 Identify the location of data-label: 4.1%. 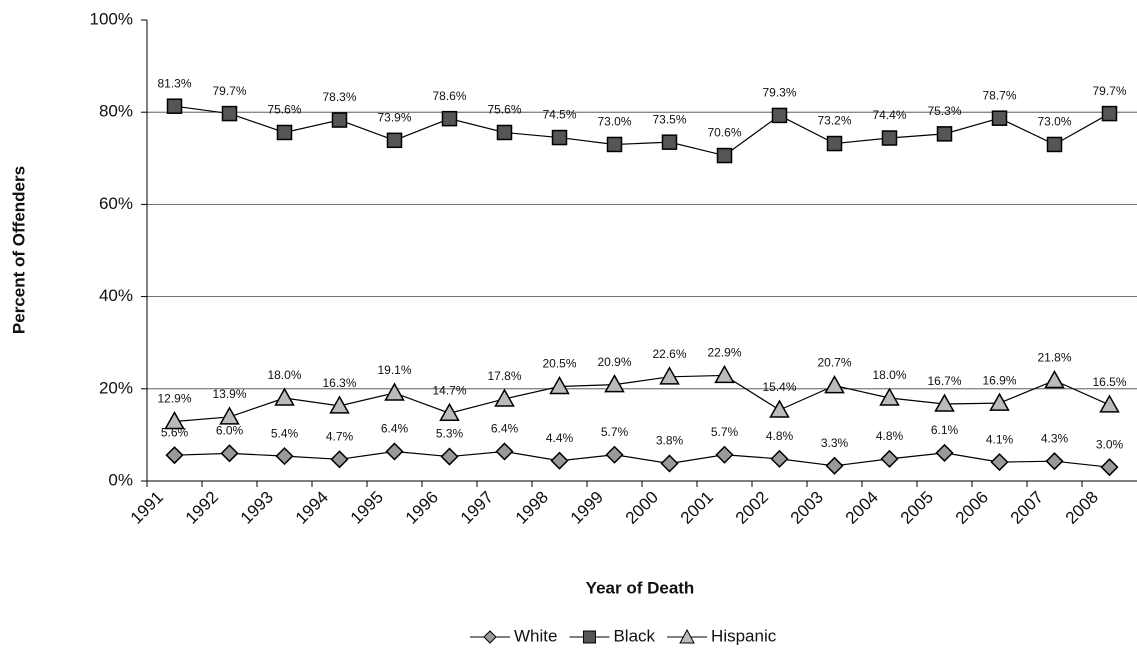
(1000, 439).